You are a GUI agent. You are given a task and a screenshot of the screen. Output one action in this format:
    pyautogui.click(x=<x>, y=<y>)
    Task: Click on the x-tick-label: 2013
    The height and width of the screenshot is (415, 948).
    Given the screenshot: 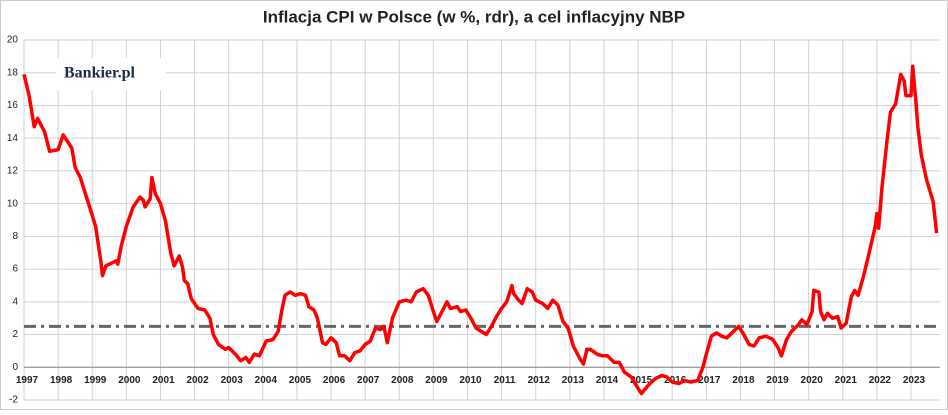 What is the action you would take?
    pyautogui.click(x=573, y=380)
    